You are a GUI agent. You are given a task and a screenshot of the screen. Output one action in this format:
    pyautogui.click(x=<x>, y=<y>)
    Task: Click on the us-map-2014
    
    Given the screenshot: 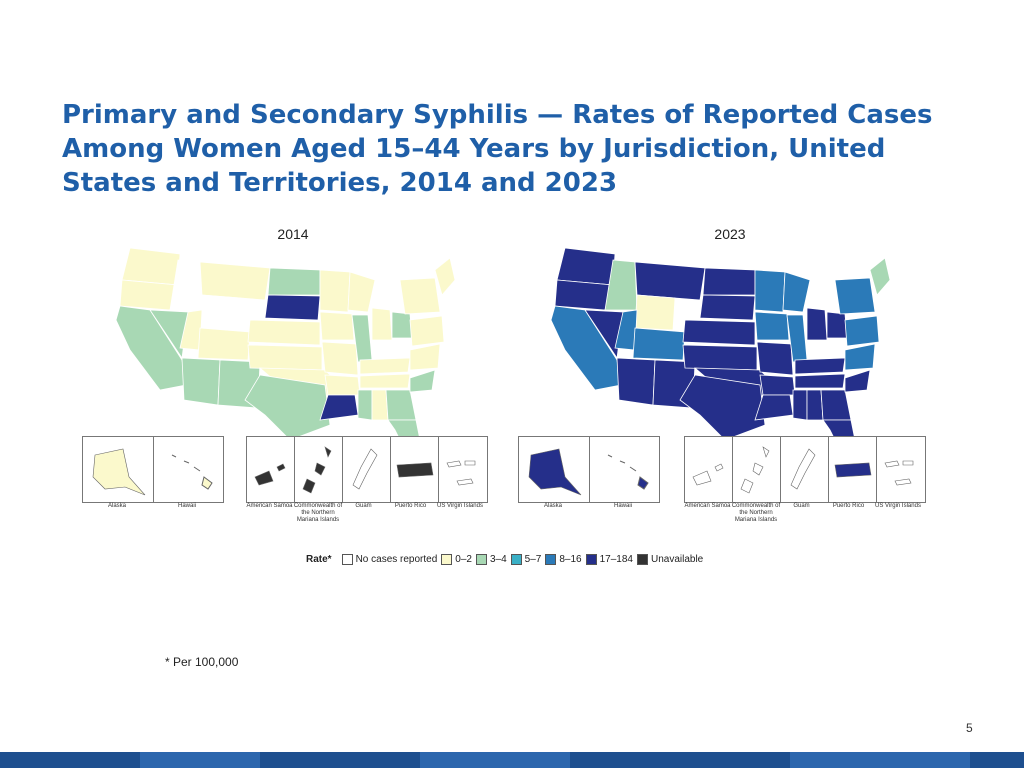 What is the action you would take?
    pyautogui.click(x=285, y=350)
    